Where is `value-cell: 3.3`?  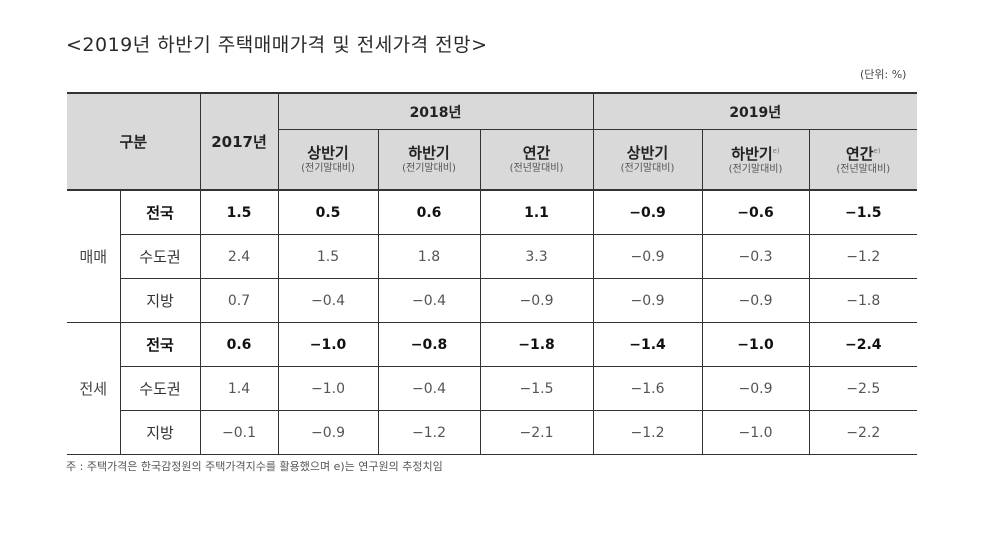 value-cell: 3.3 is located at coordinates (536, 256).